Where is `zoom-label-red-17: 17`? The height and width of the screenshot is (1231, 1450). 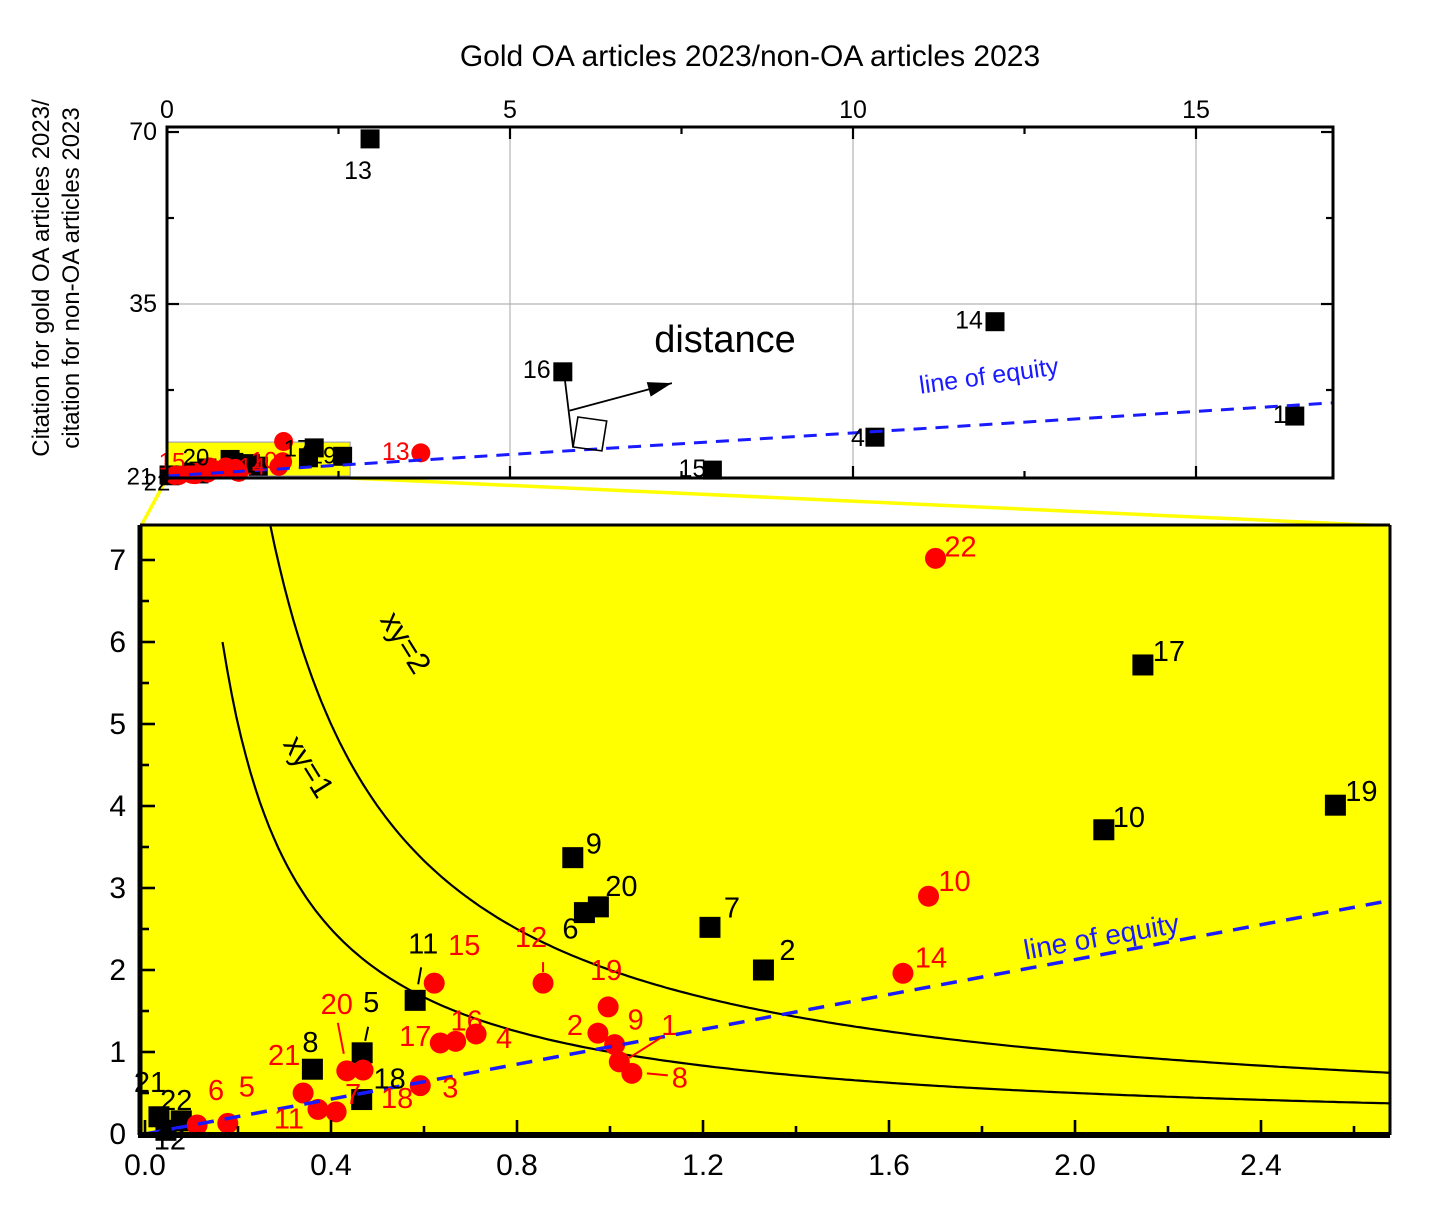
zoom-label-red-17: 17 is located at coordinates (415, 1037).